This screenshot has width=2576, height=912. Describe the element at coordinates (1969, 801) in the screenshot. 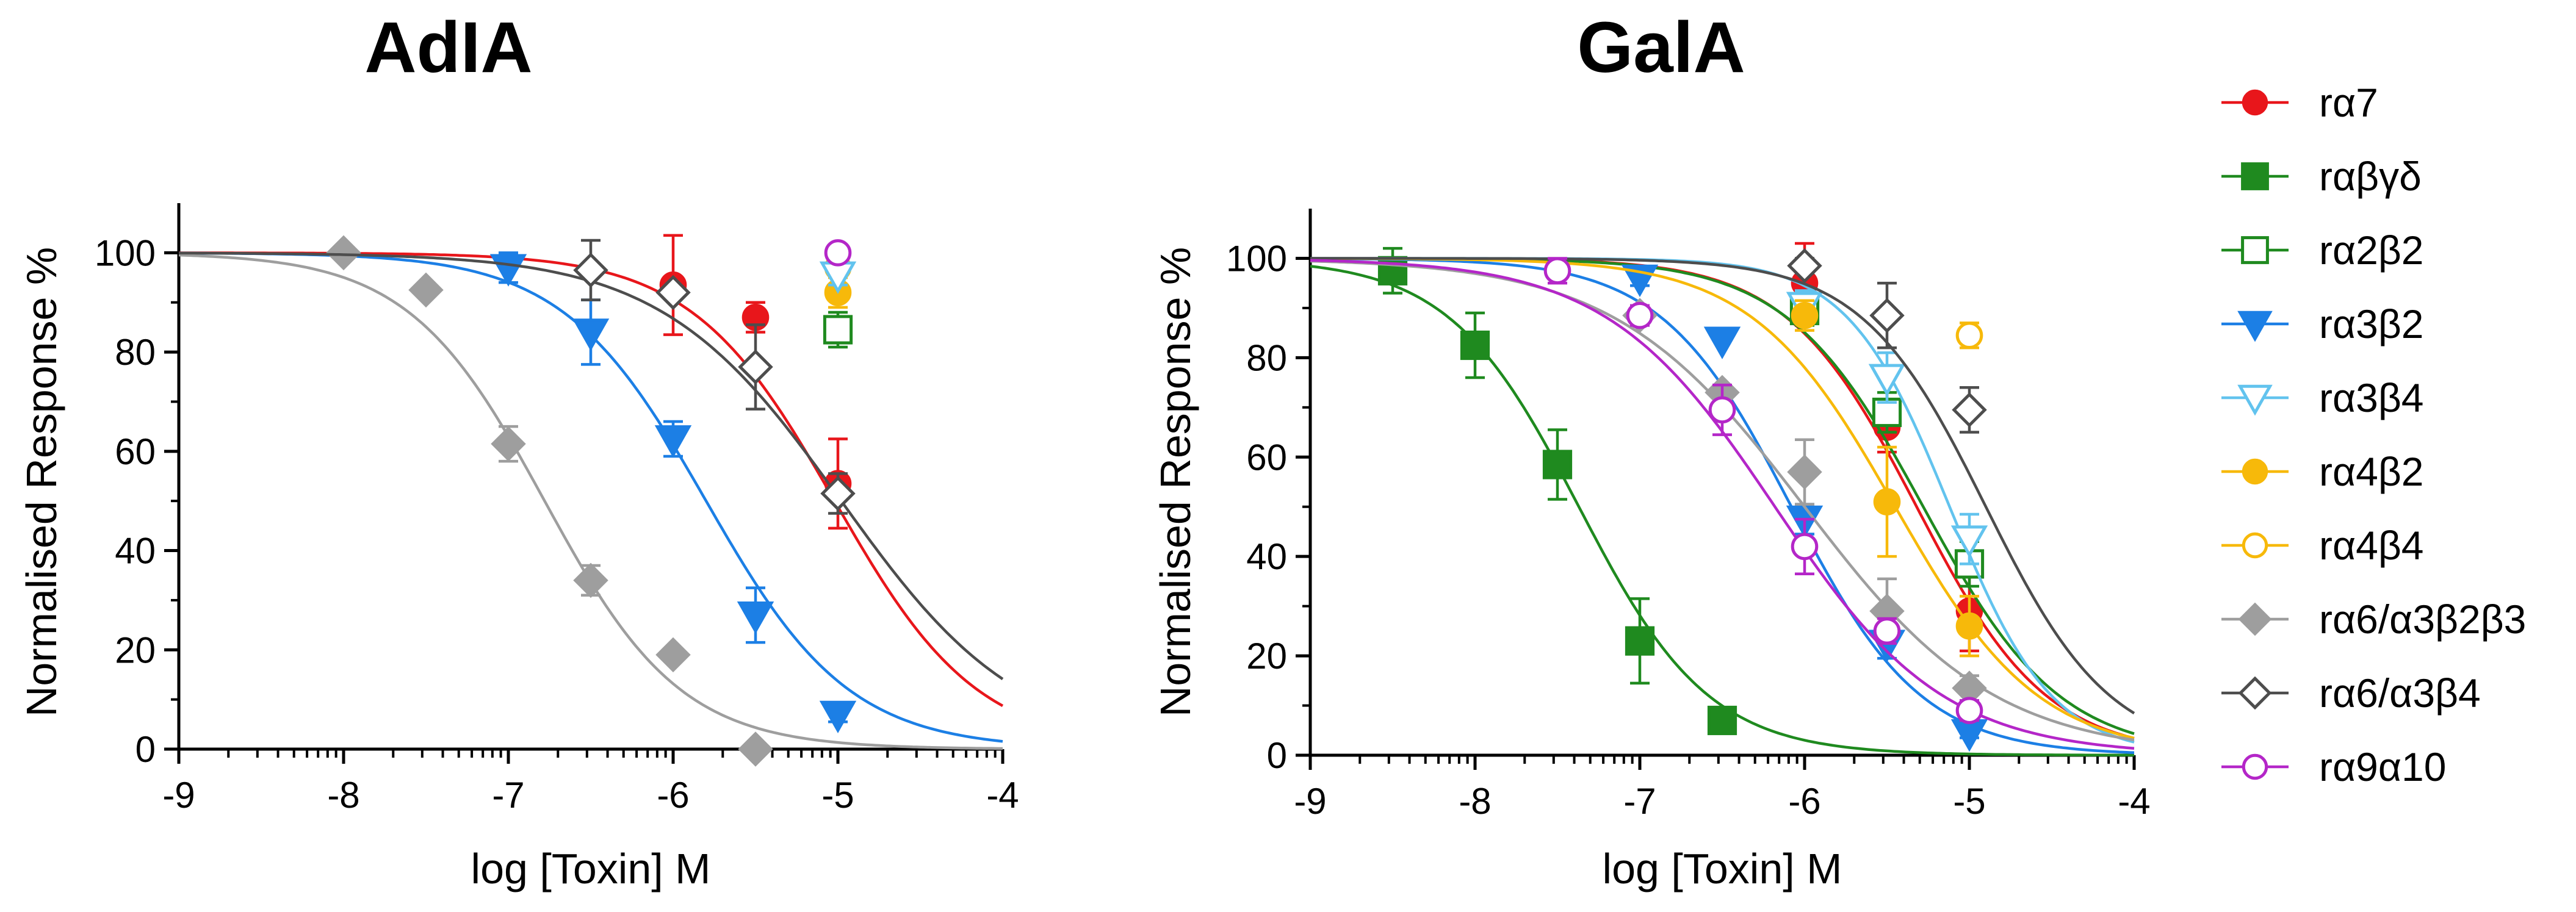

I see `x-tick-label: -5` at that location.